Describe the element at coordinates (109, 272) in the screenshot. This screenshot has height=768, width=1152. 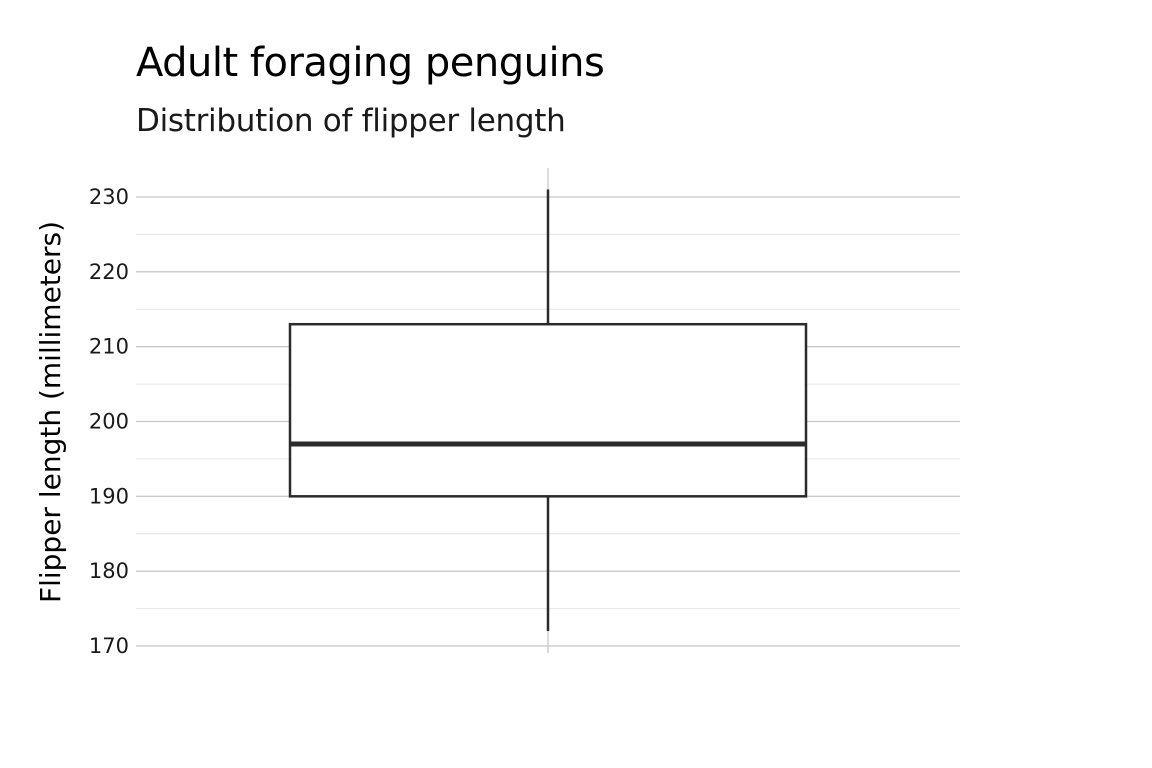
I see `y-tick-label-220: 220` at that location.